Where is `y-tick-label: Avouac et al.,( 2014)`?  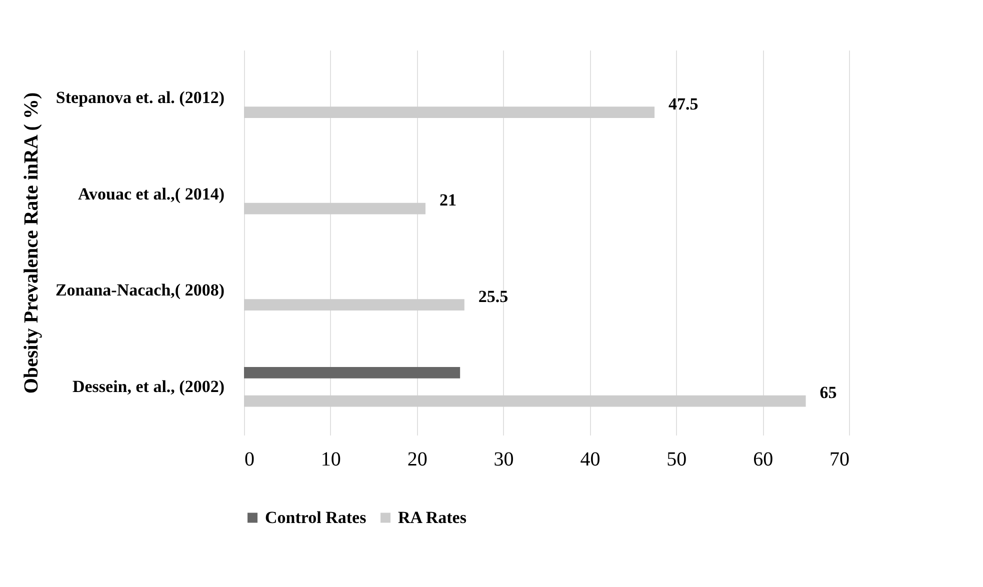 y-tick-label: Avouac et al.,( 2014) is located at coordinates (151, 194).